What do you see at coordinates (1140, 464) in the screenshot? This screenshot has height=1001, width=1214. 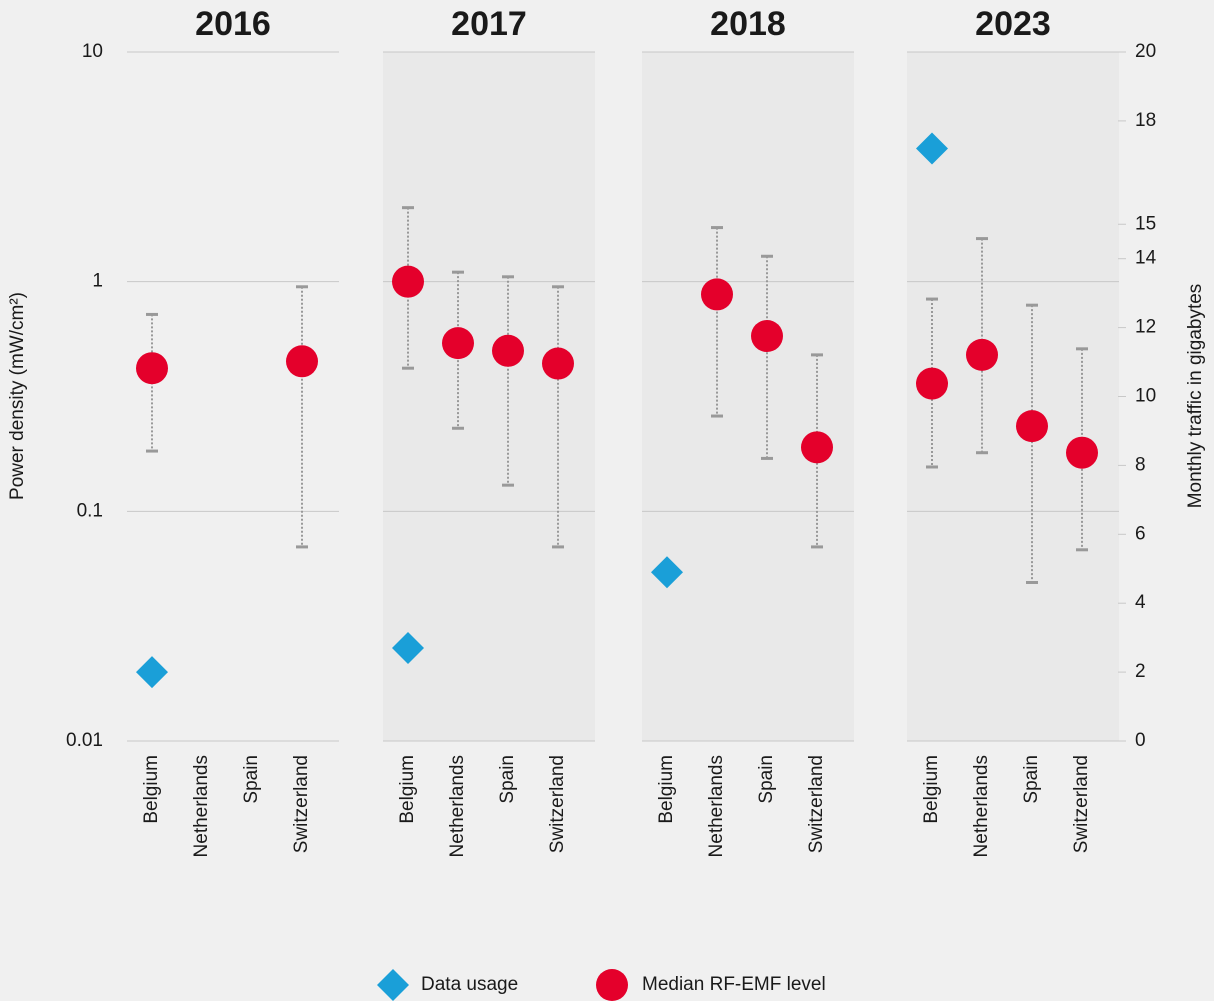 I see `y2-tick-label: 8` at bounding box center [1140, 464].